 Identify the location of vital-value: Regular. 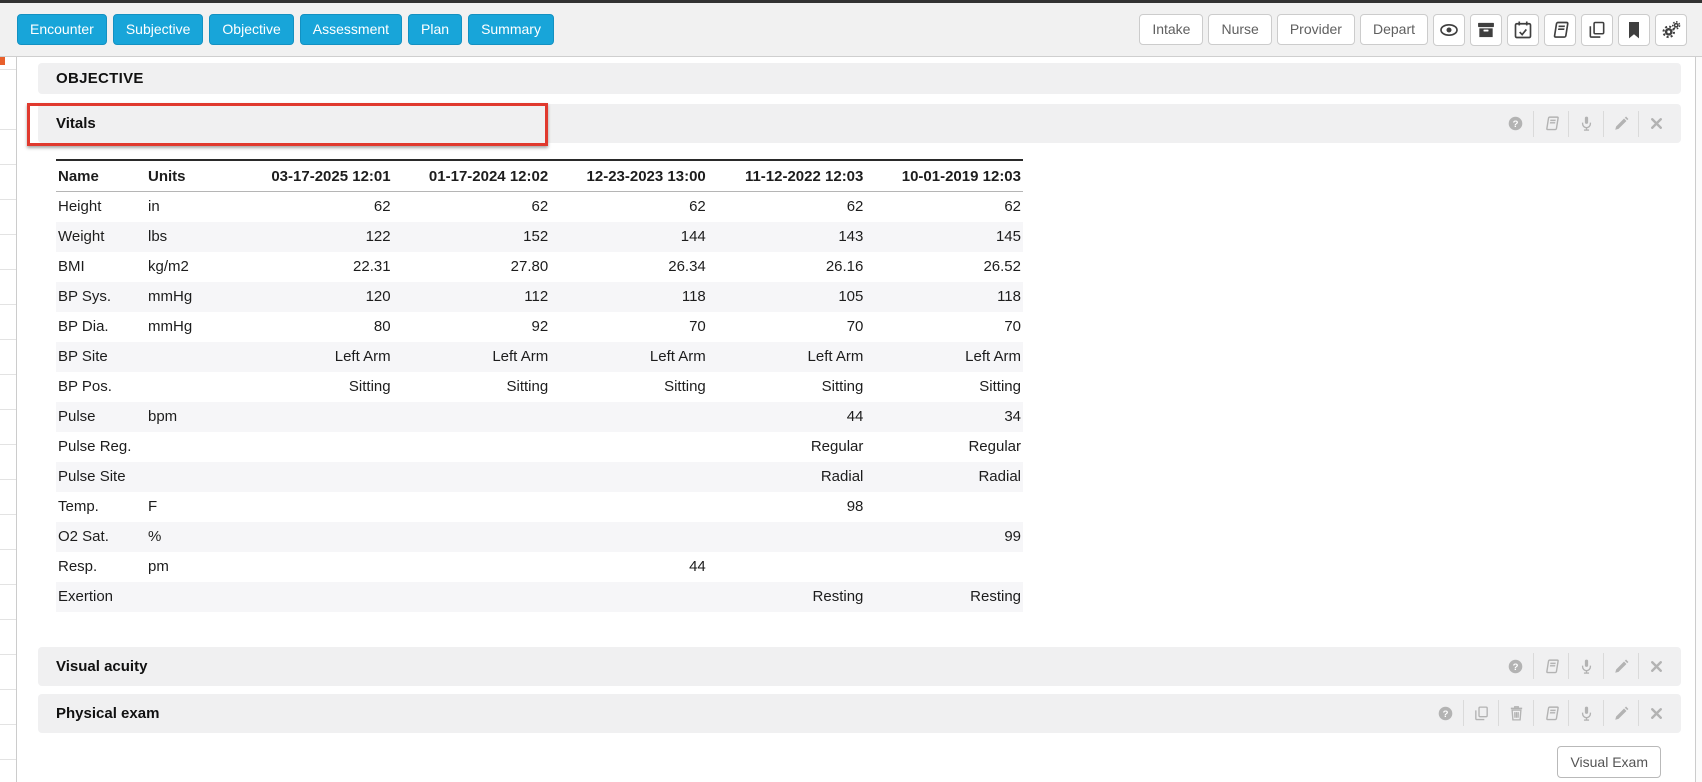
(994, 446).